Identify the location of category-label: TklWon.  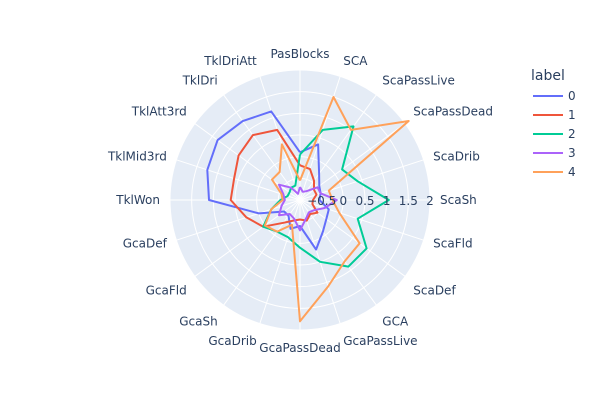
(137, 200).